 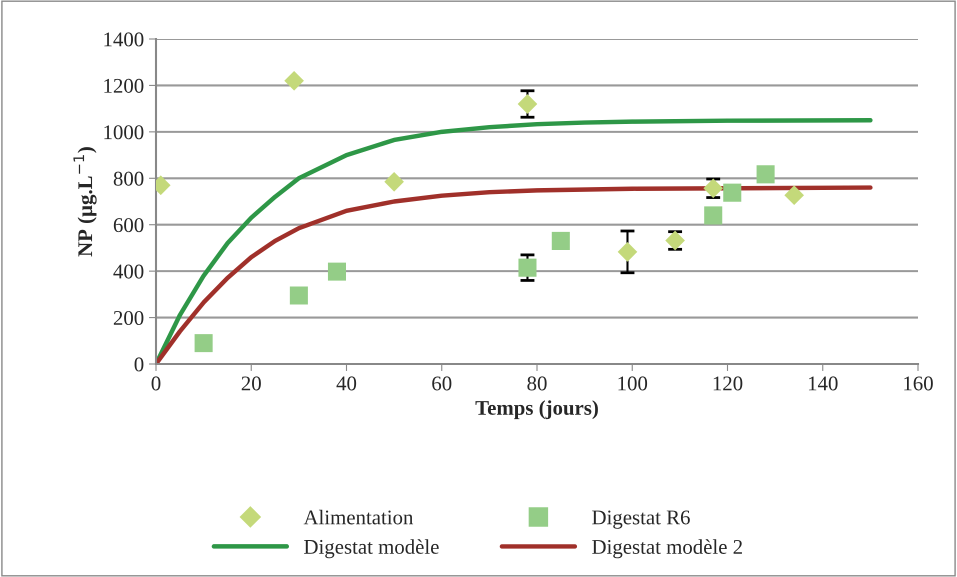 What do you see at coordinates (156, 383) in the screenshot?
I see `x-tick-label: 0` at bounding box center [156, 383].